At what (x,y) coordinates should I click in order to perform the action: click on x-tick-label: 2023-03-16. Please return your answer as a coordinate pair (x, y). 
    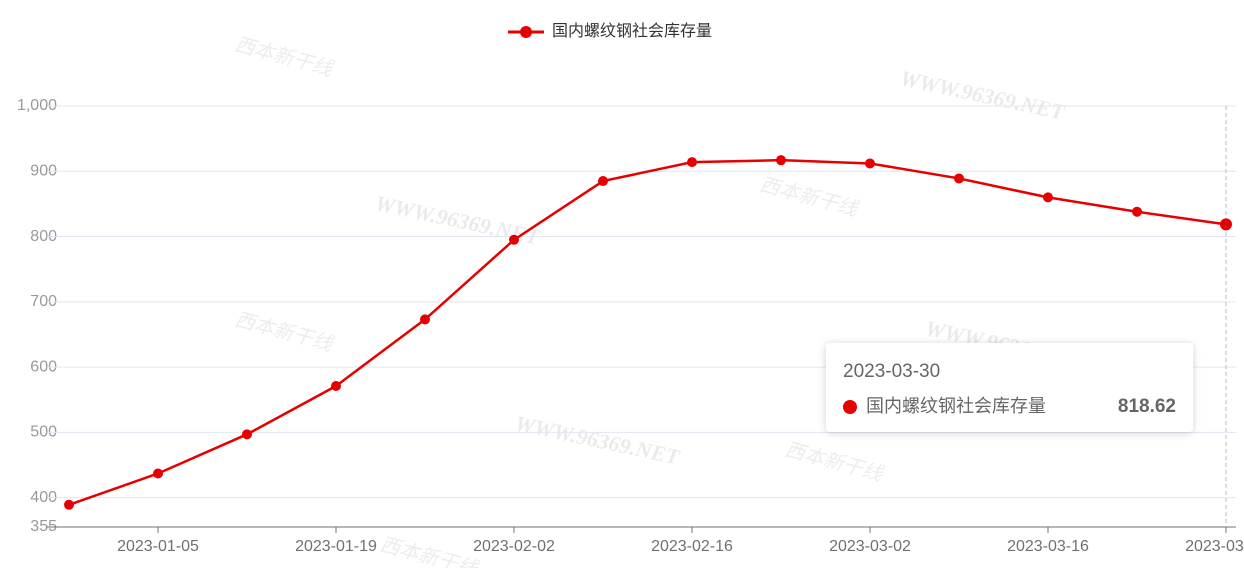
    Looking at the image, I should click on (1048, 546).